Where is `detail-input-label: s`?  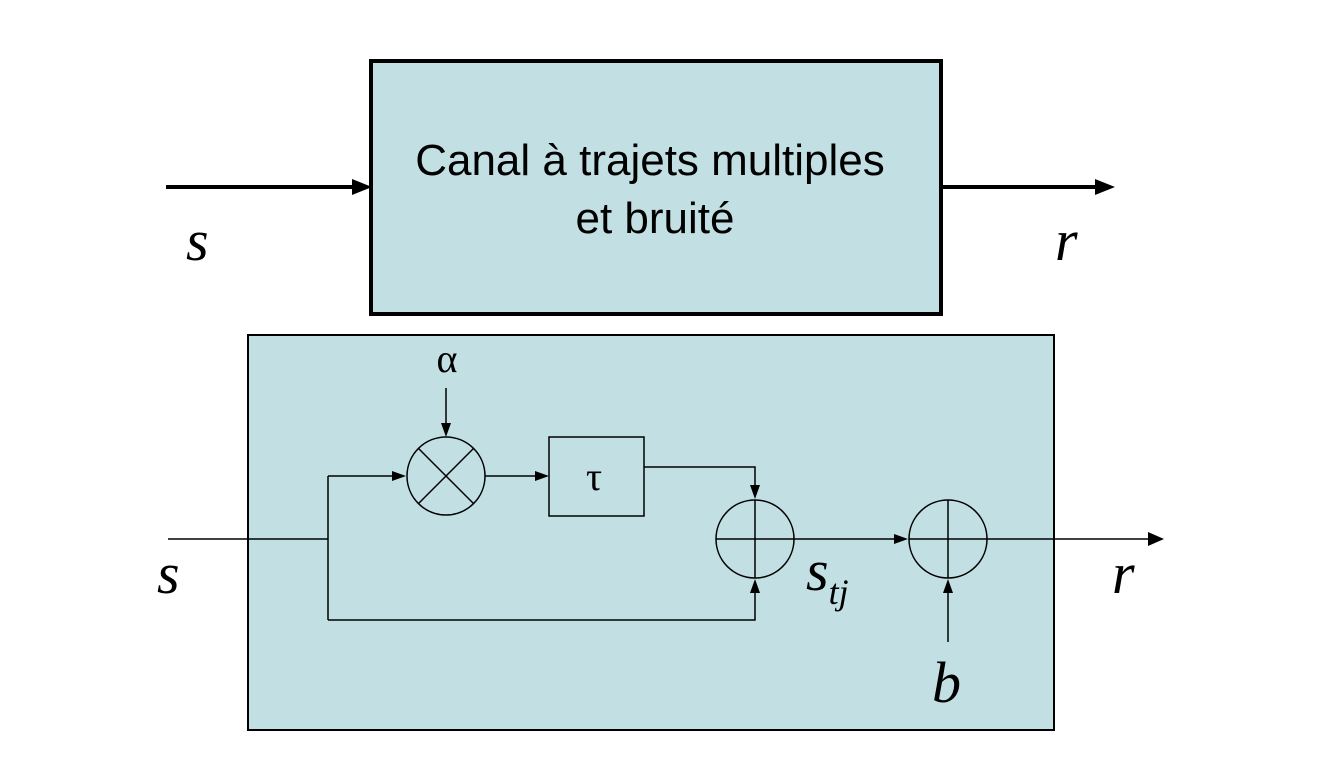 detail-input-label: s is located at coordinates (168, 573).